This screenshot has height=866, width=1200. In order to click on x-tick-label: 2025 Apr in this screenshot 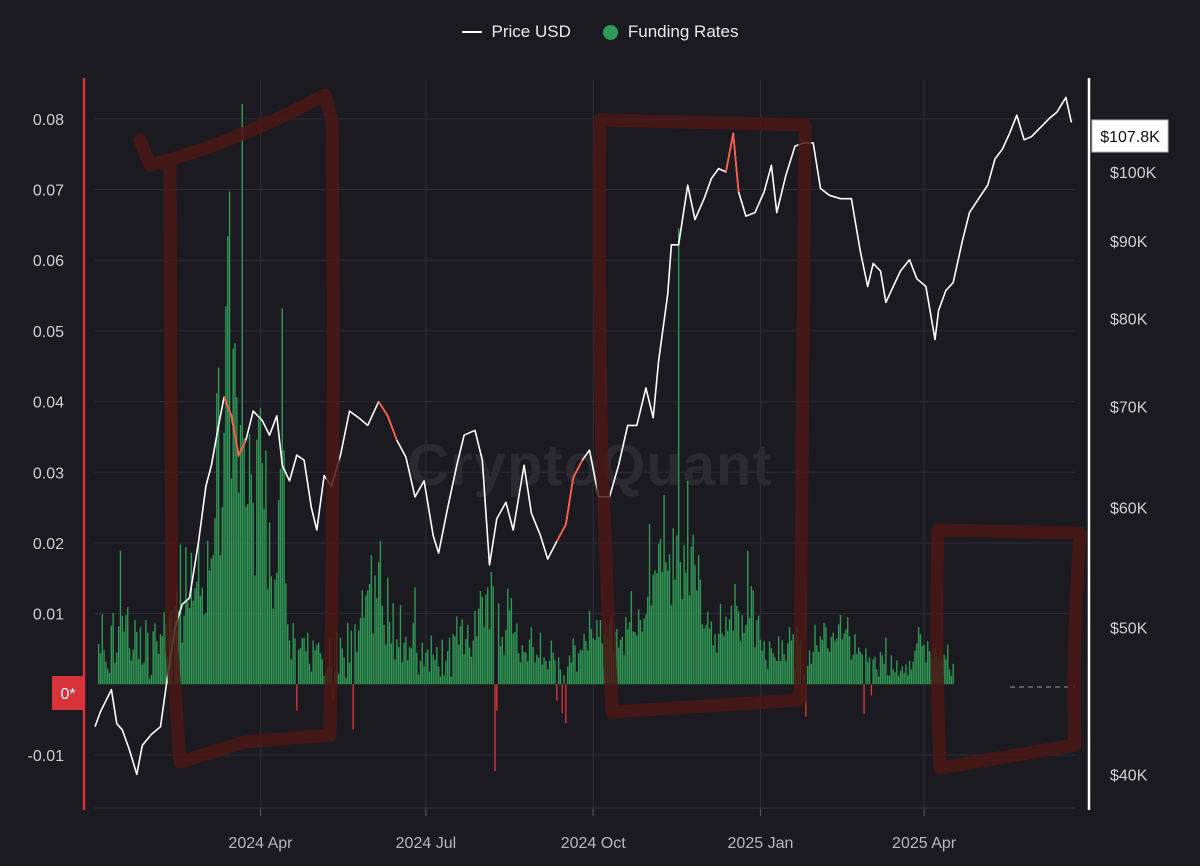, I will do `click(924, 843)`.